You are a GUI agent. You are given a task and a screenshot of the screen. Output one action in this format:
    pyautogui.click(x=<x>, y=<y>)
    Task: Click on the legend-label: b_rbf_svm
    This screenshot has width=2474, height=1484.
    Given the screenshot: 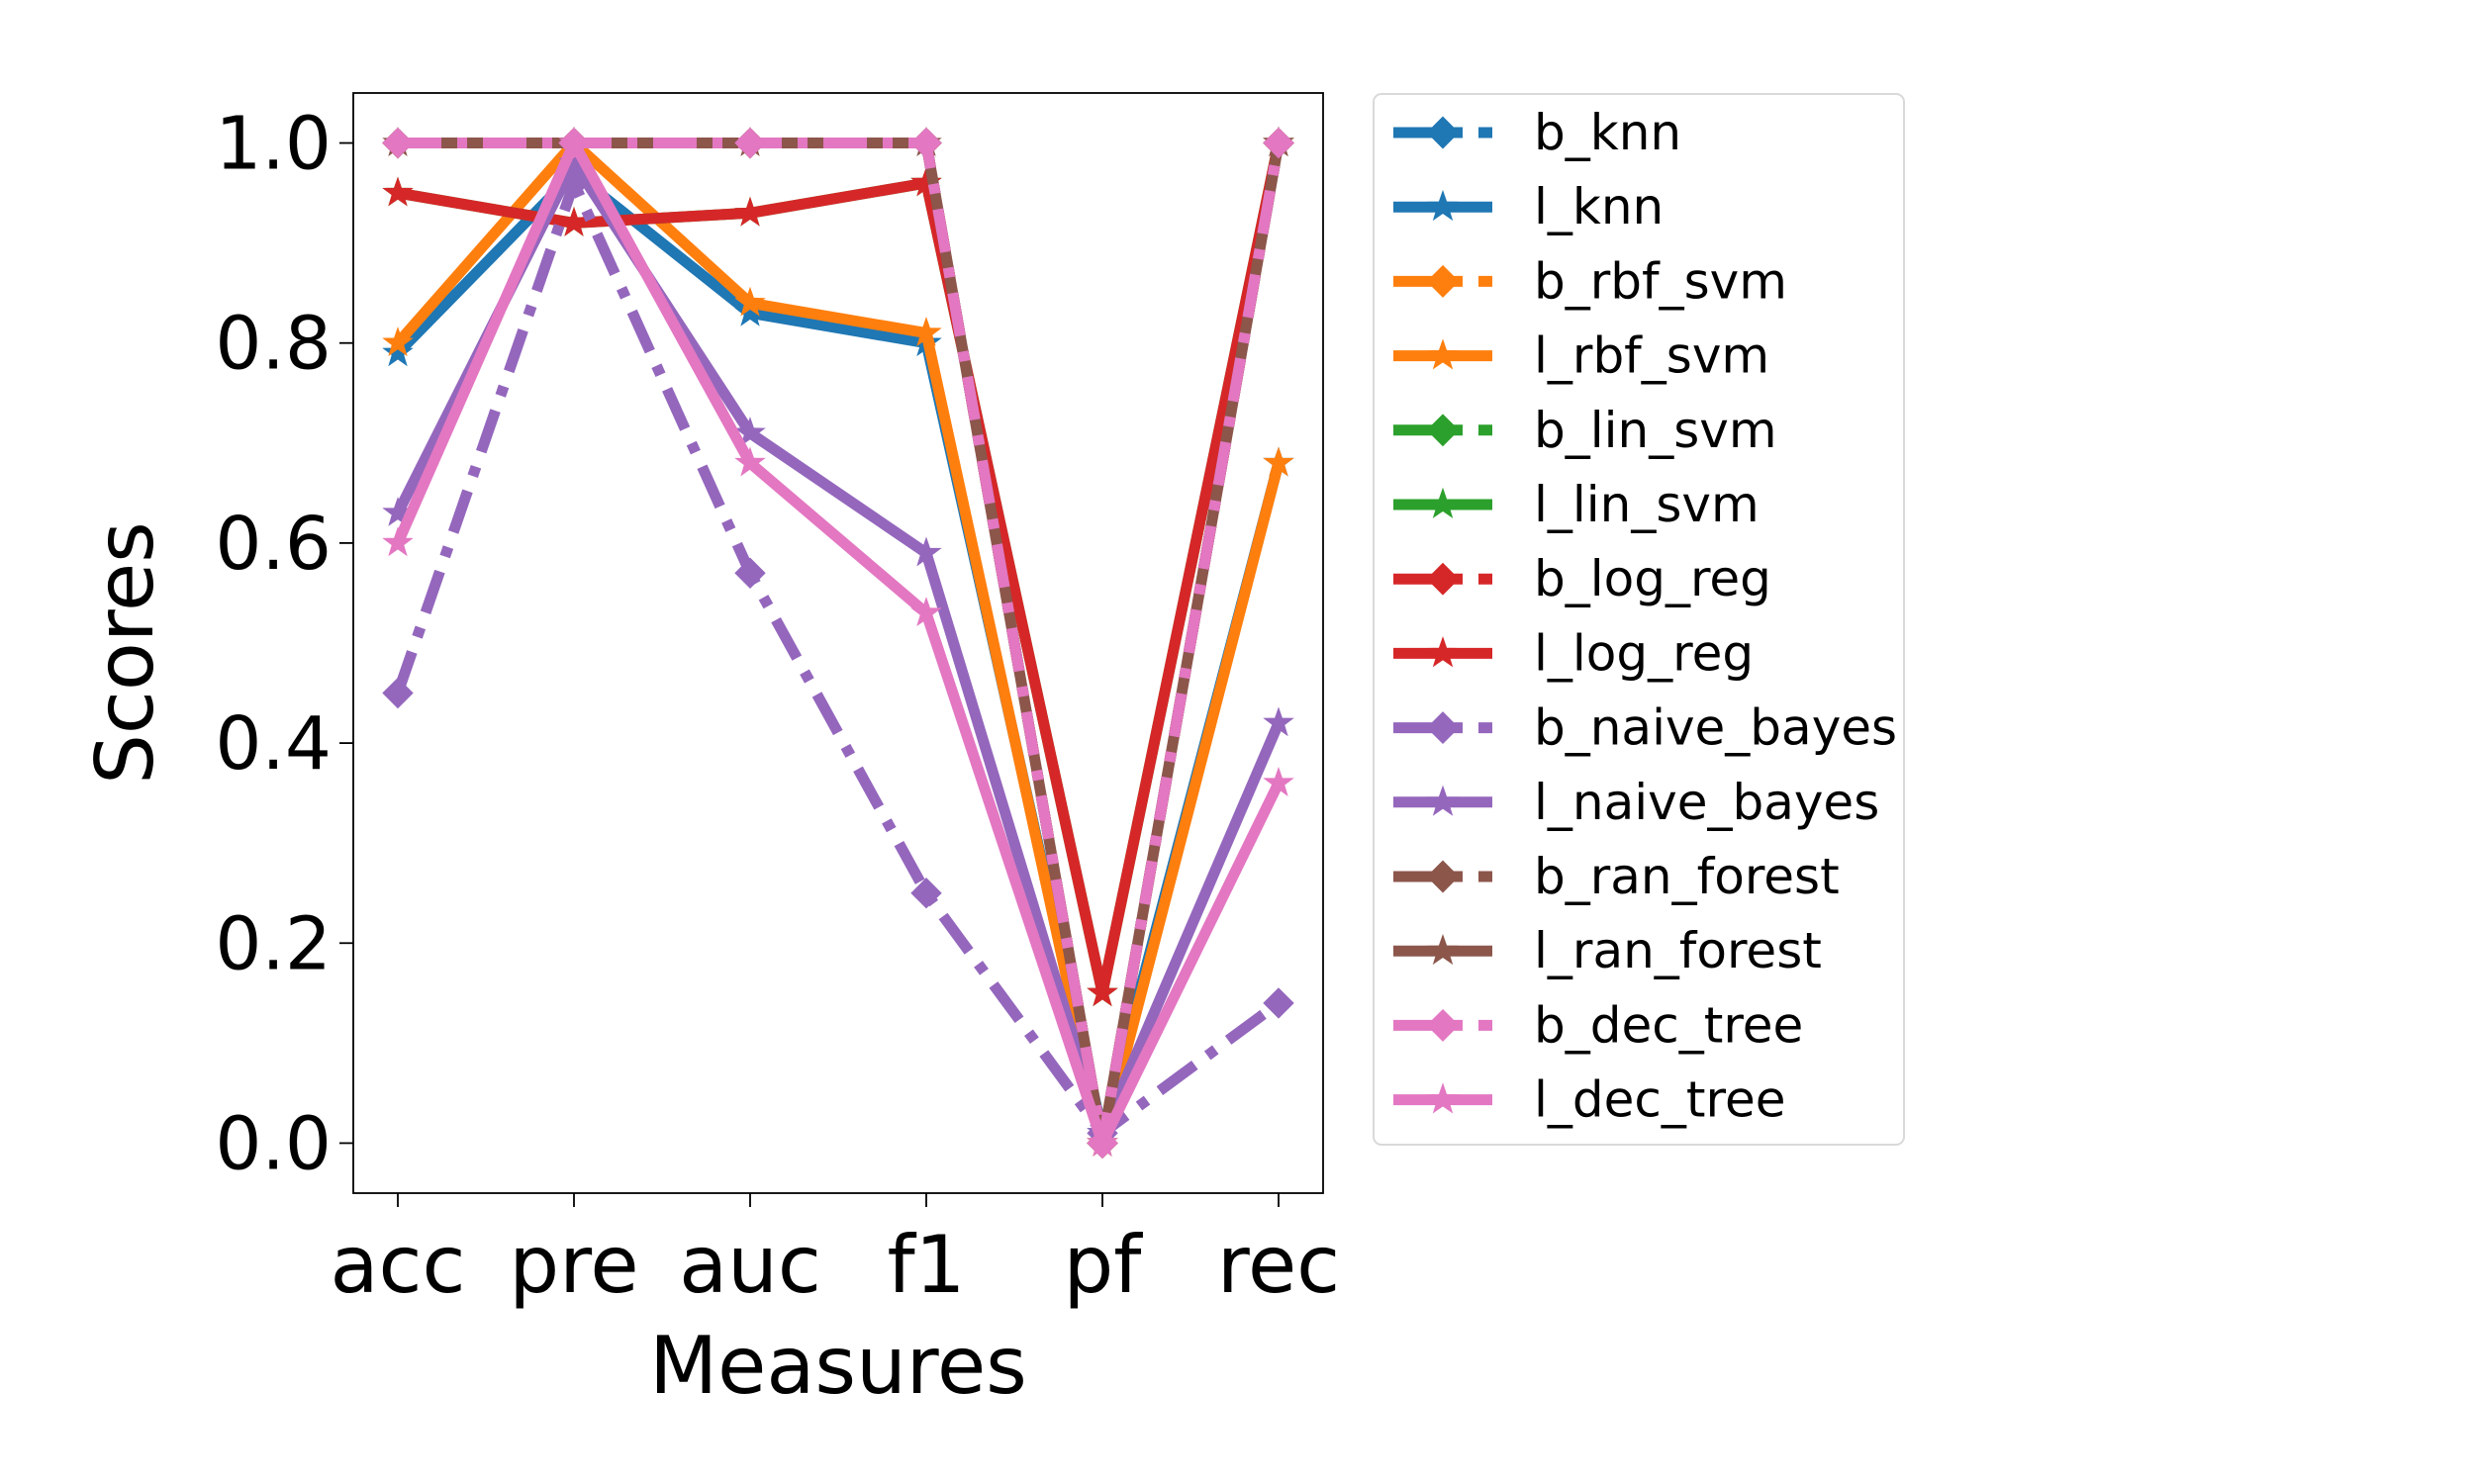 What is the action you would take?
    pyautogui.click(x=1660, y=281)
    